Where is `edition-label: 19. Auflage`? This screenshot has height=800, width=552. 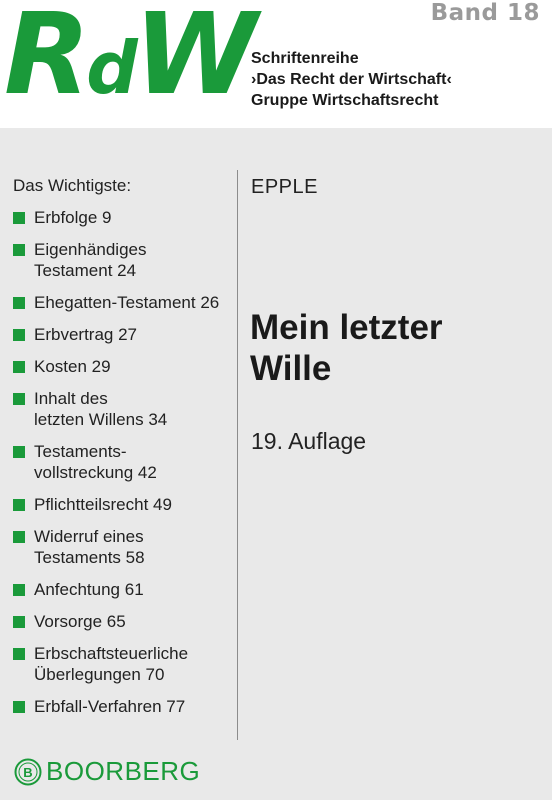 edition-label: 19. Auflage is located at coordinates (309, 441).